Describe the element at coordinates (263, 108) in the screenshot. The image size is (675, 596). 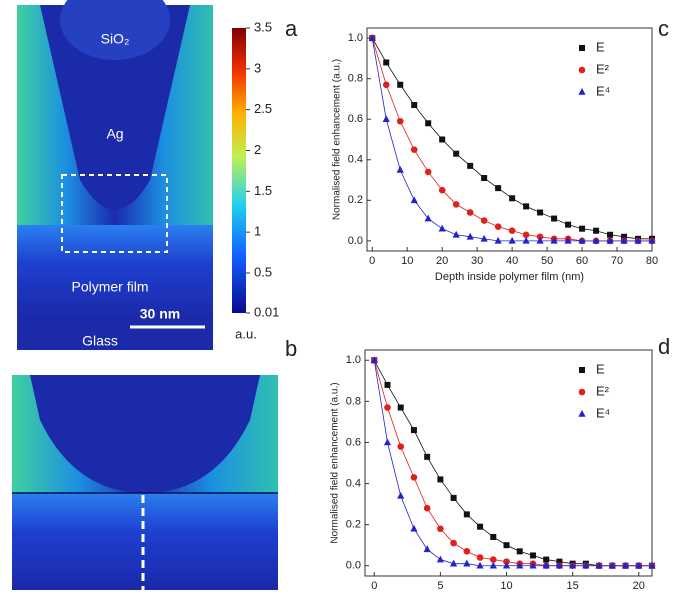
I see `colorbar-tick-label: 2.5` at that location.